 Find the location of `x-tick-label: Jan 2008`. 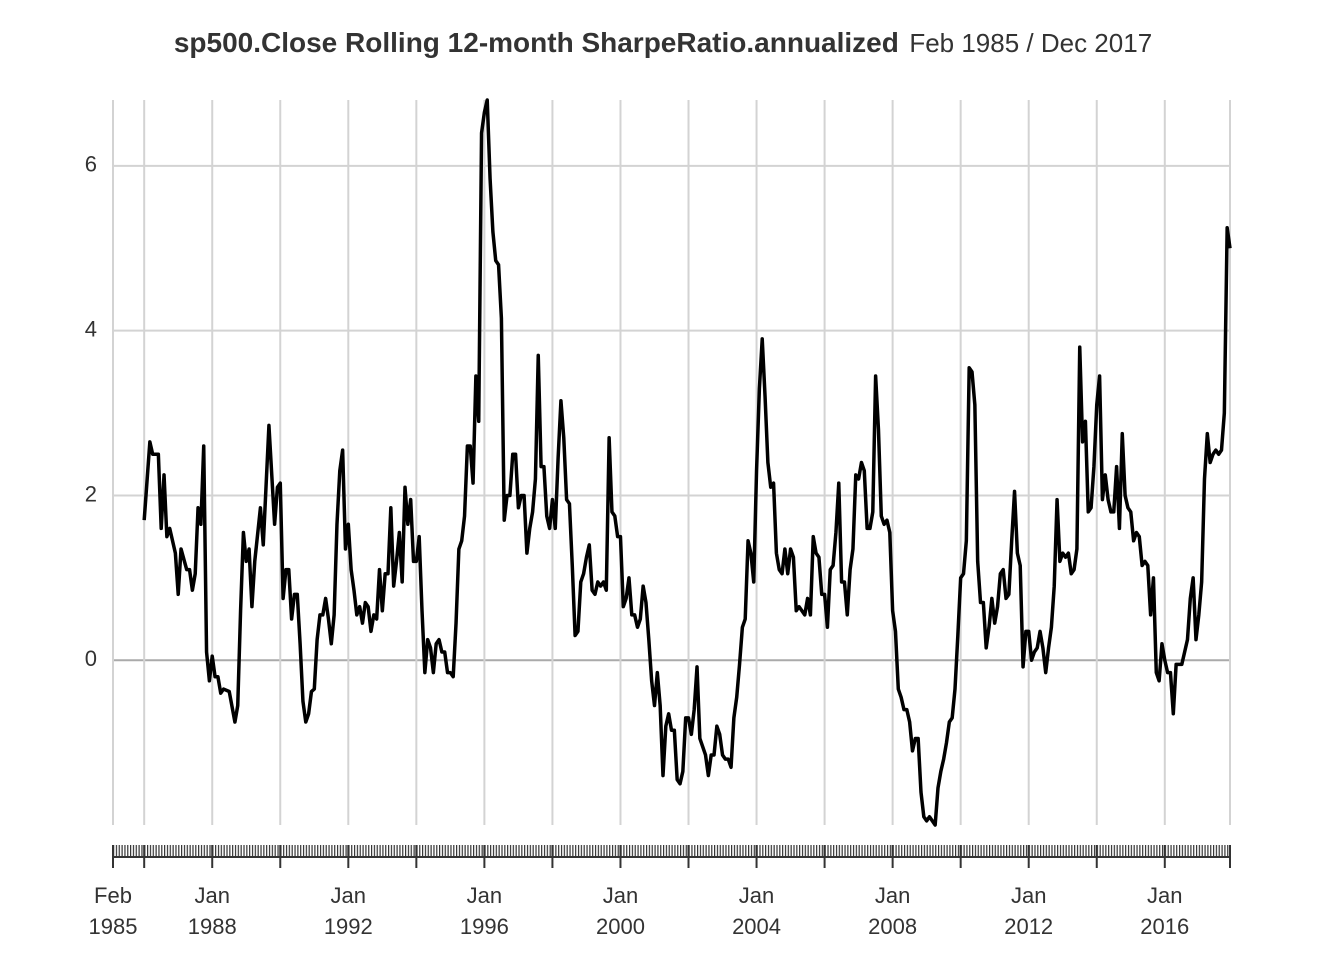

x-tick-label: Jan 2008 is located at coordinates (893, 911).